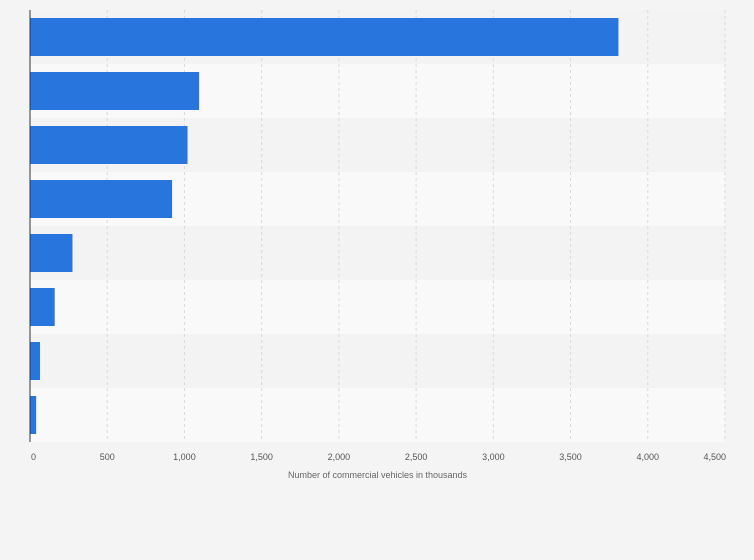  I want to click on x-tick-label: 2,000, so click(339, 457).